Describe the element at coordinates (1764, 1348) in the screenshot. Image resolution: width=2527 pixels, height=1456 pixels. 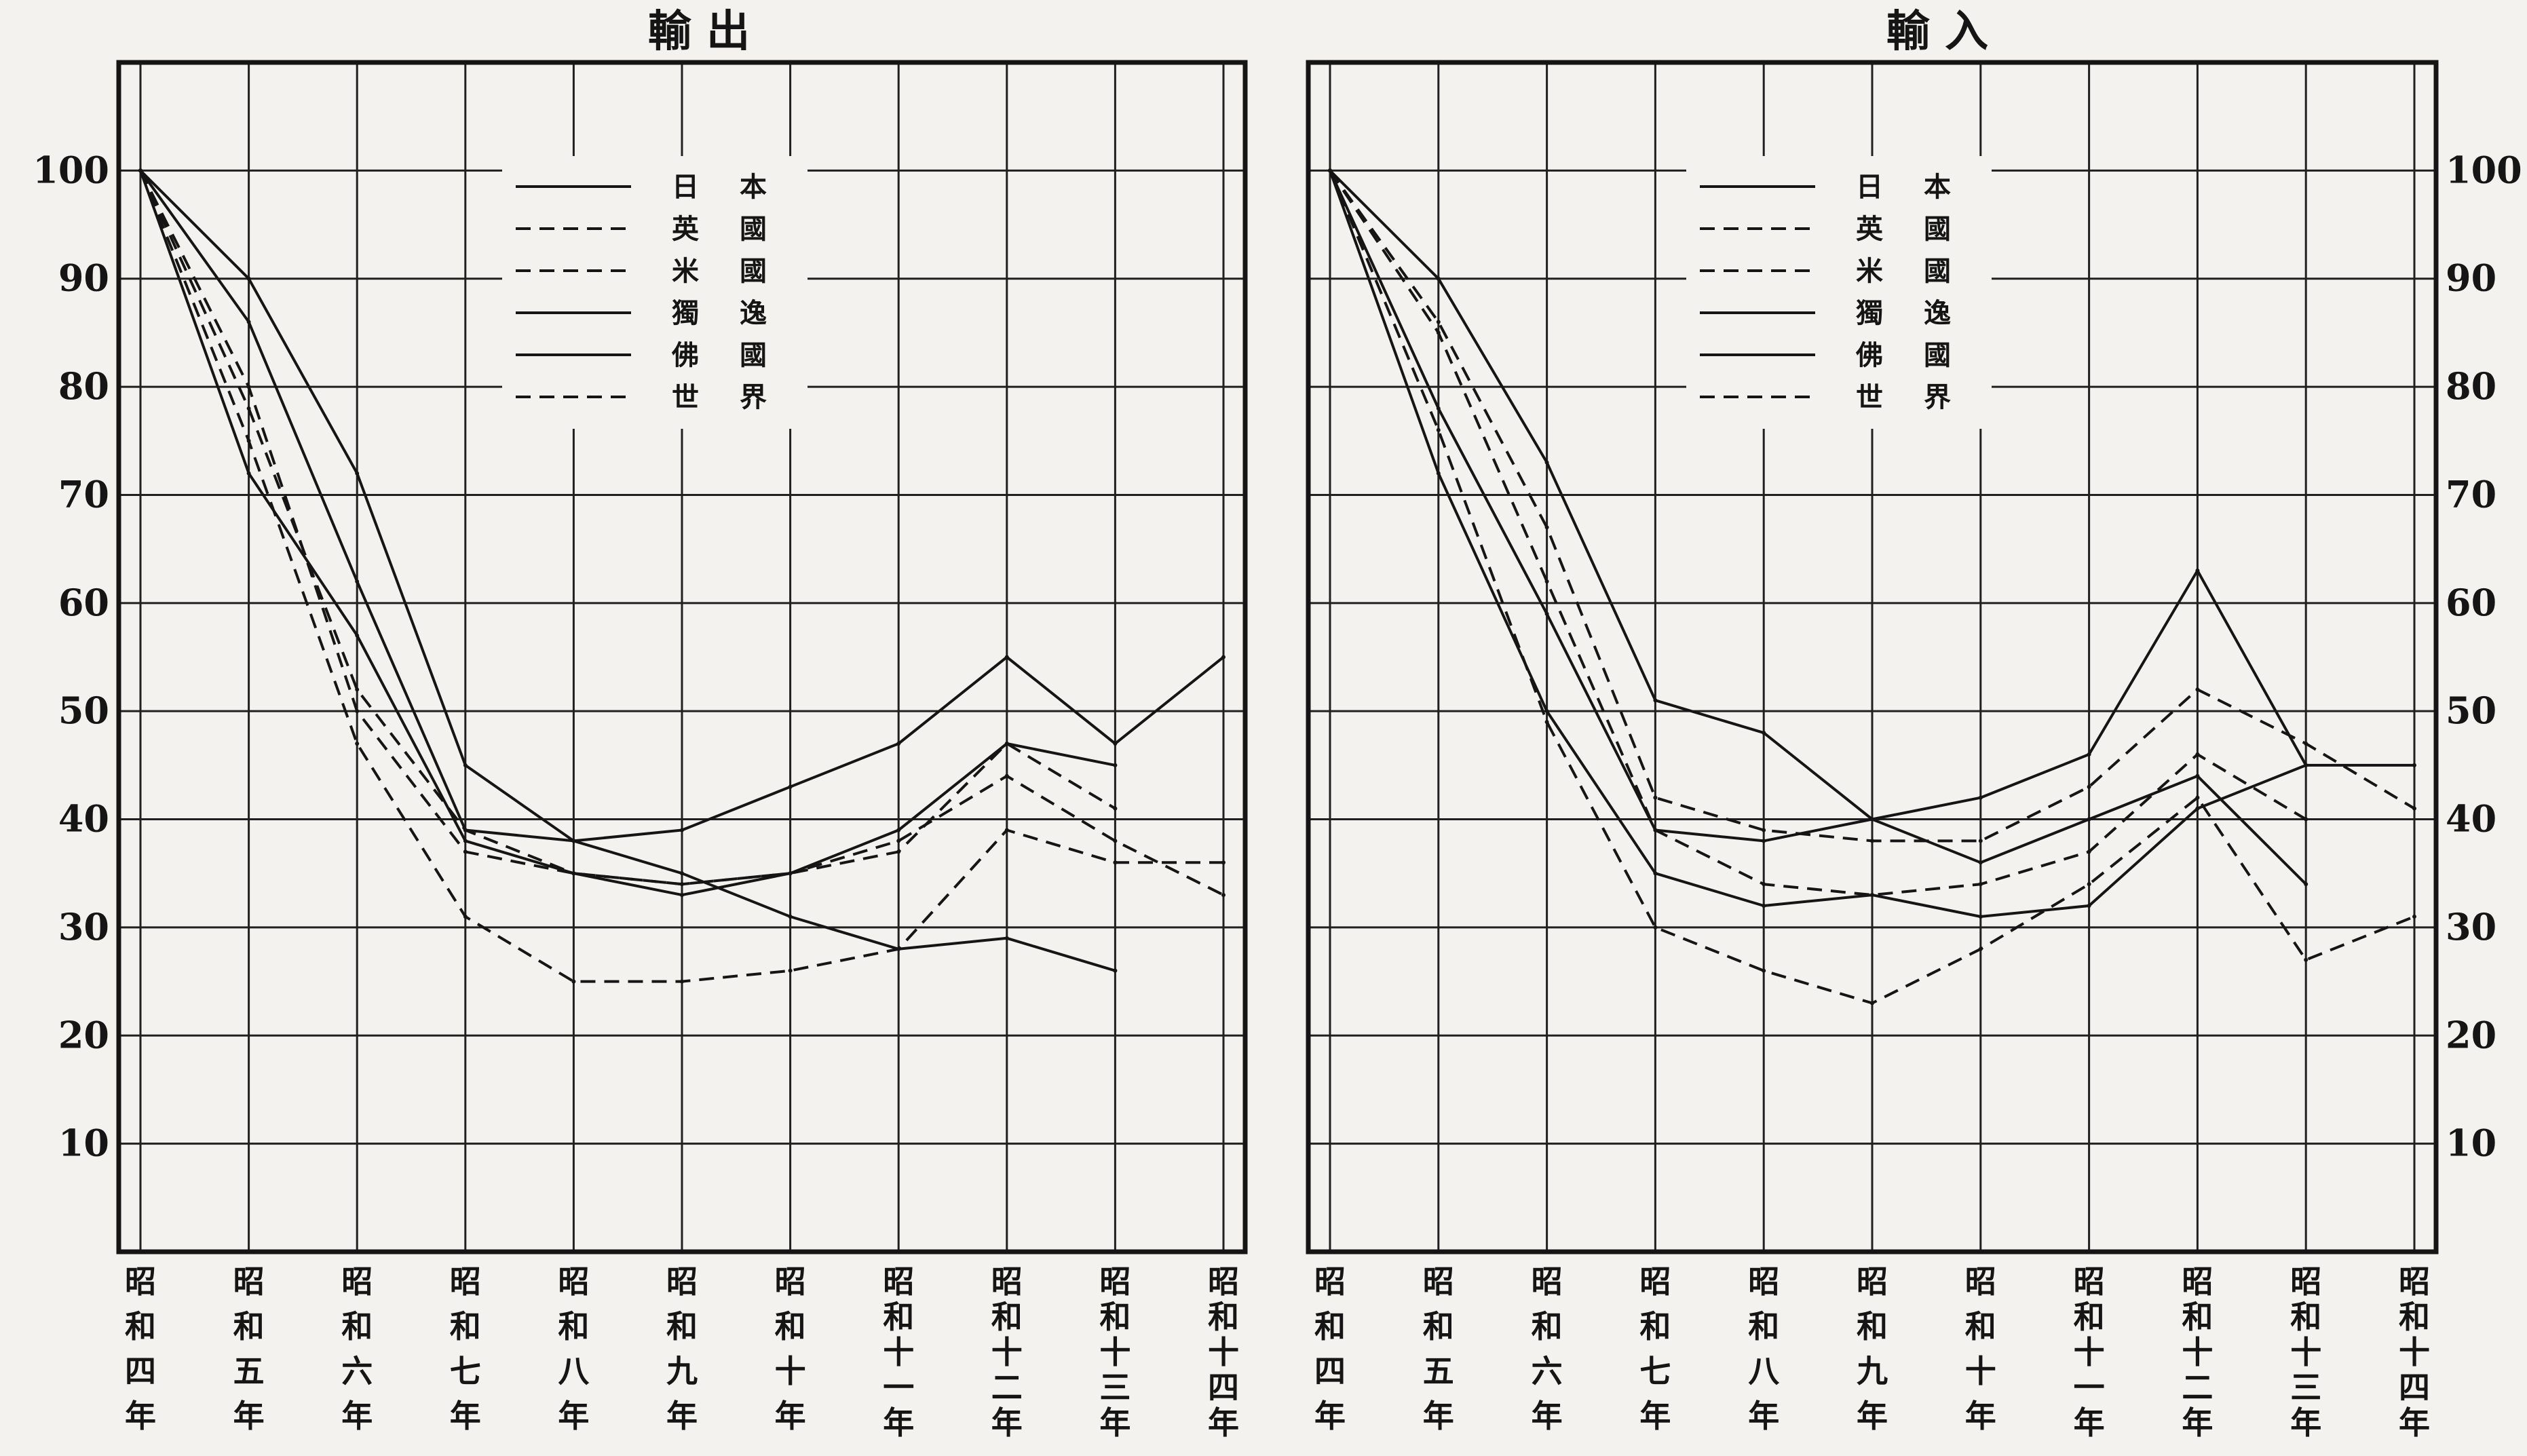
I see `x-tick-label: 昭和八年` at that location.